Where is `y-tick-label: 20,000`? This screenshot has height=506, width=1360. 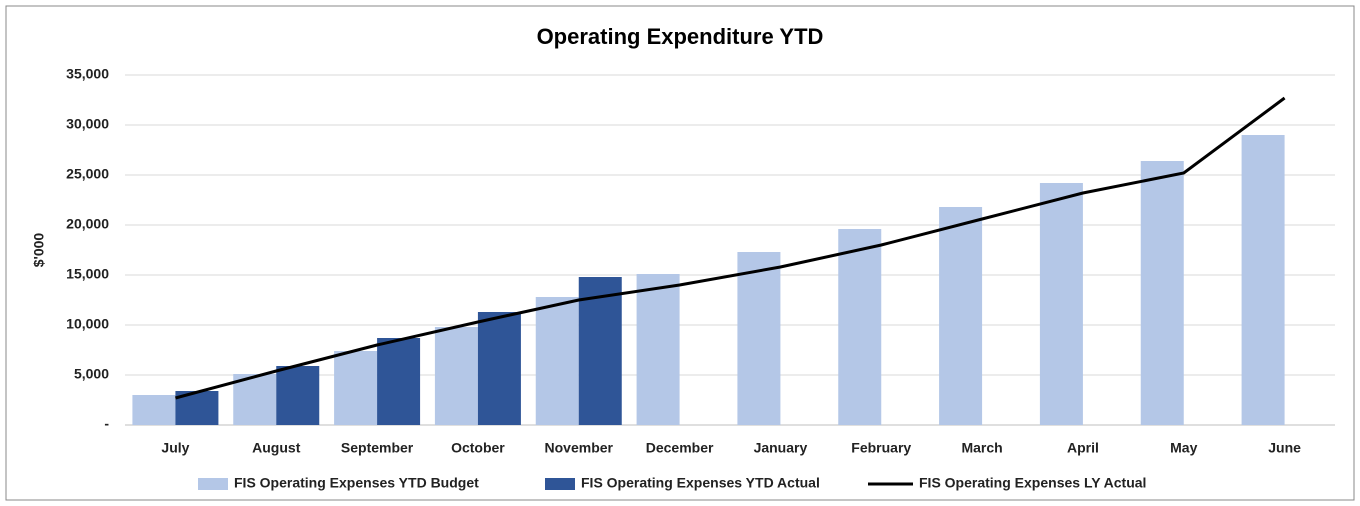 y-tick-label: 20,000 is located at coordinates (87, 224).